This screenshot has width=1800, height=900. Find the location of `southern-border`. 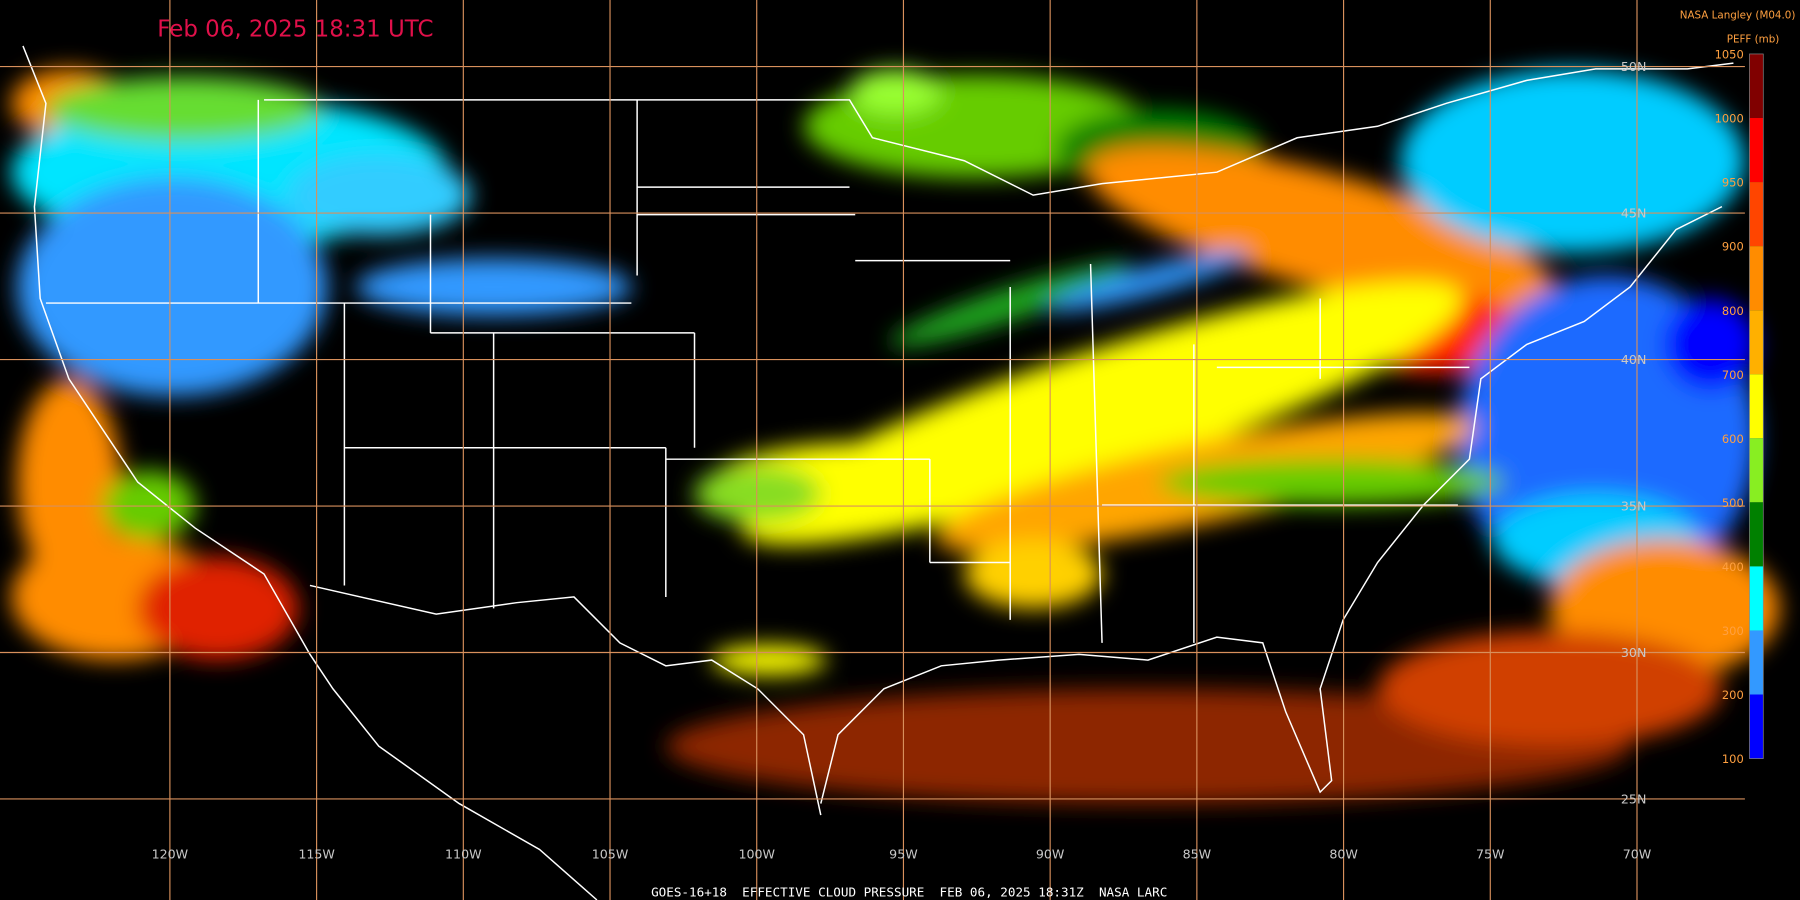

southern-border is located at coordinates (565, 700).